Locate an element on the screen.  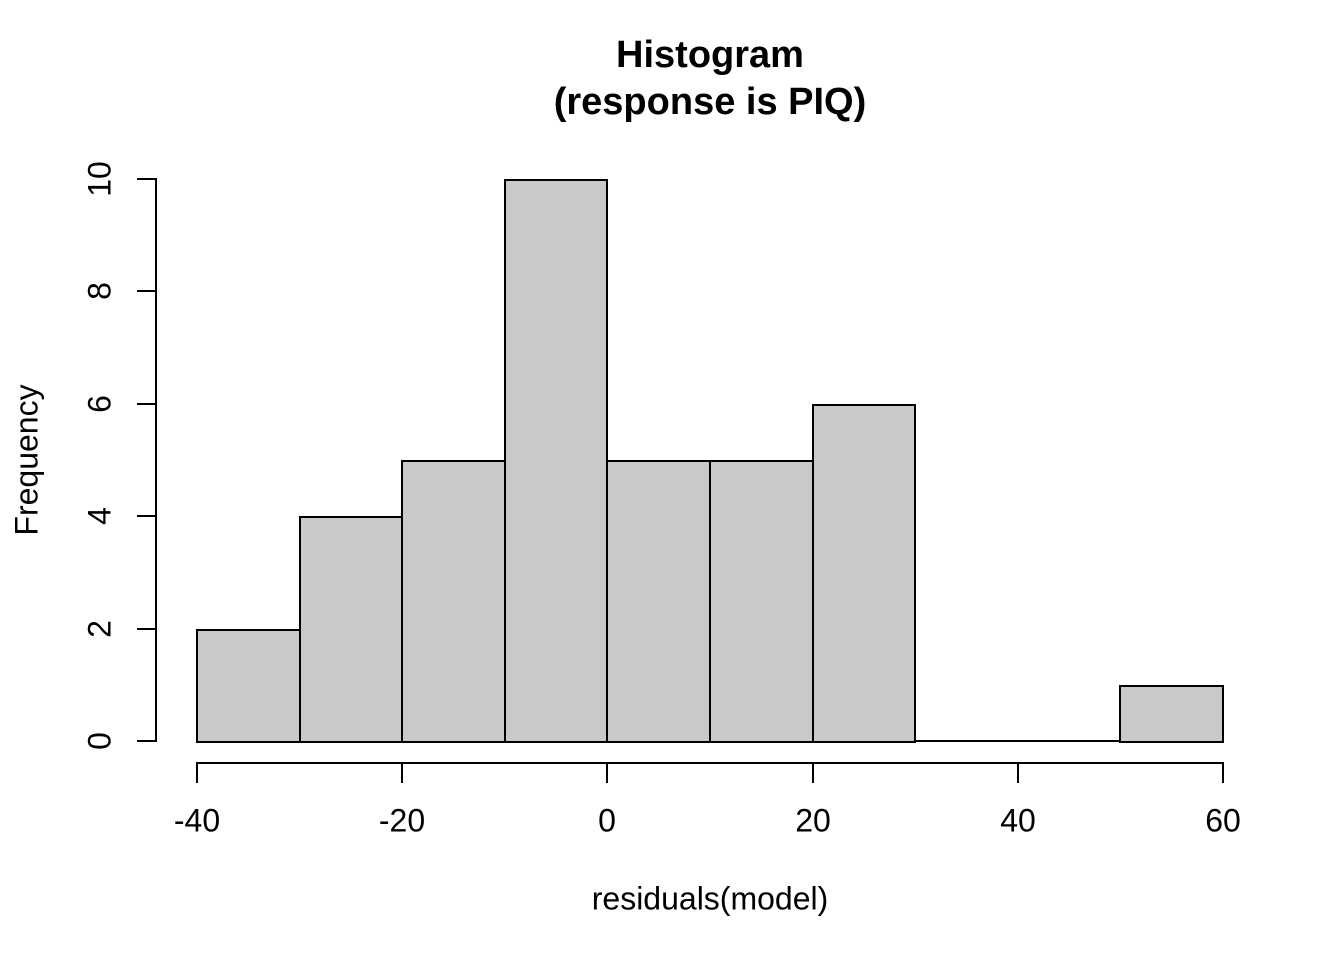
x-tick-label: 40 is located at coordinates (1018, 820).